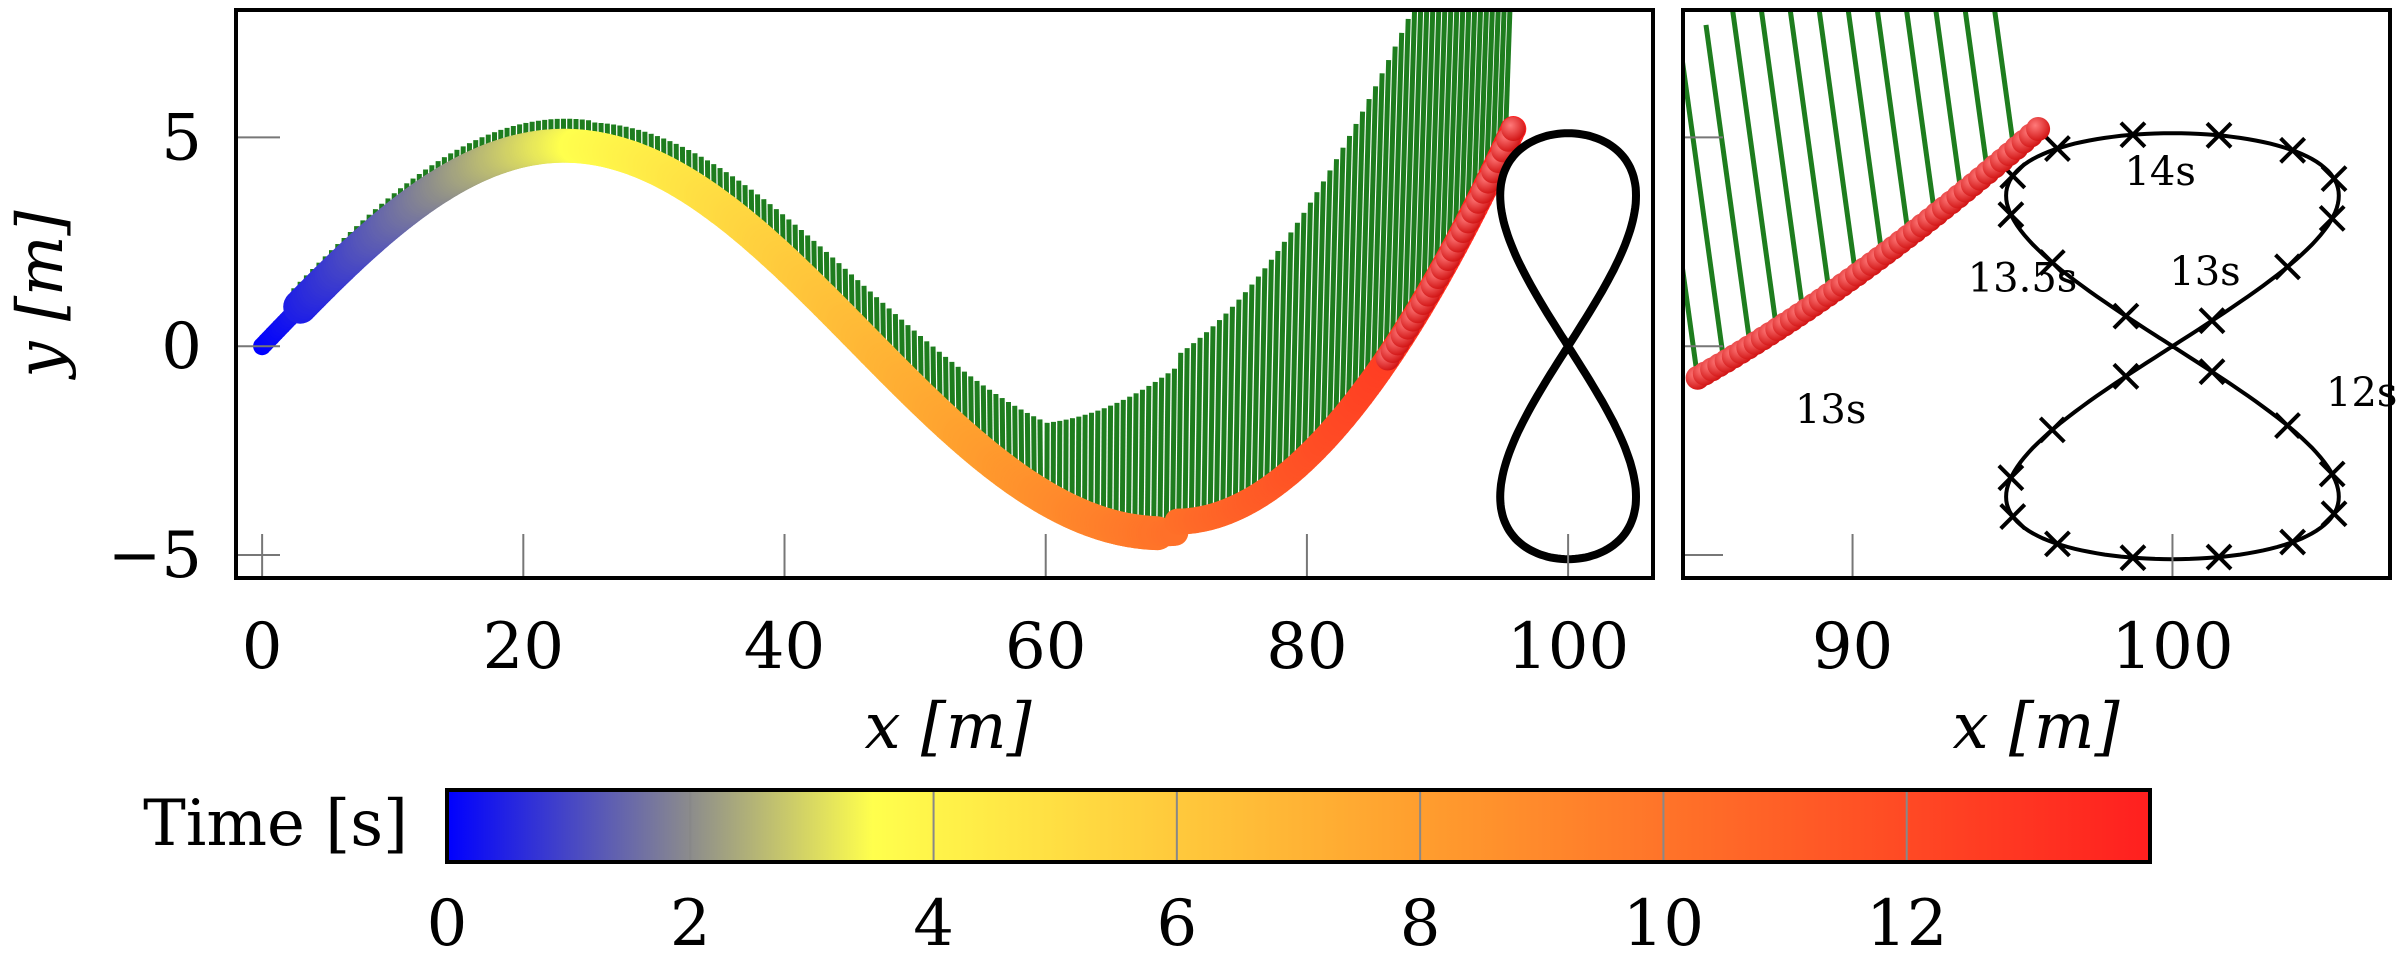 Image resolution: width=2398 pixels, height=954 pixels. What do you see at coordinates (1176, 920) in the screenshot?
I see `colorbar-tick-label: 6` at bounding box center [1176, 920].